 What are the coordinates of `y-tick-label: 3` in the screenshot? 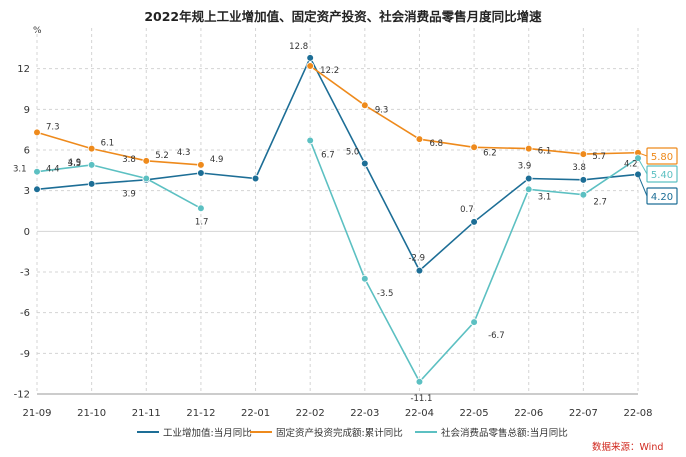 It's located at (27, 191).